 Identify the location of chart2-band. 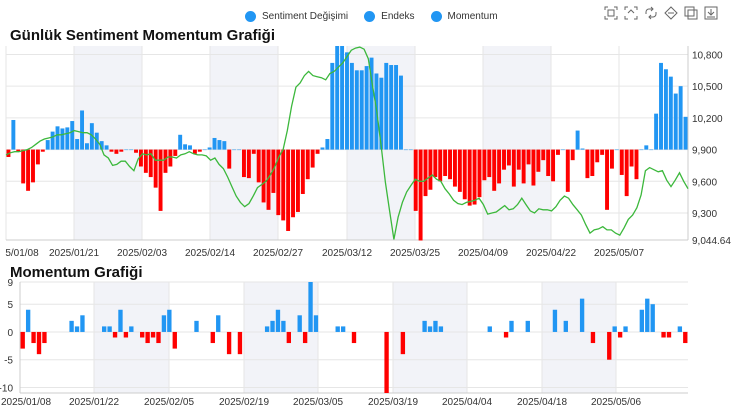
(430, 337).